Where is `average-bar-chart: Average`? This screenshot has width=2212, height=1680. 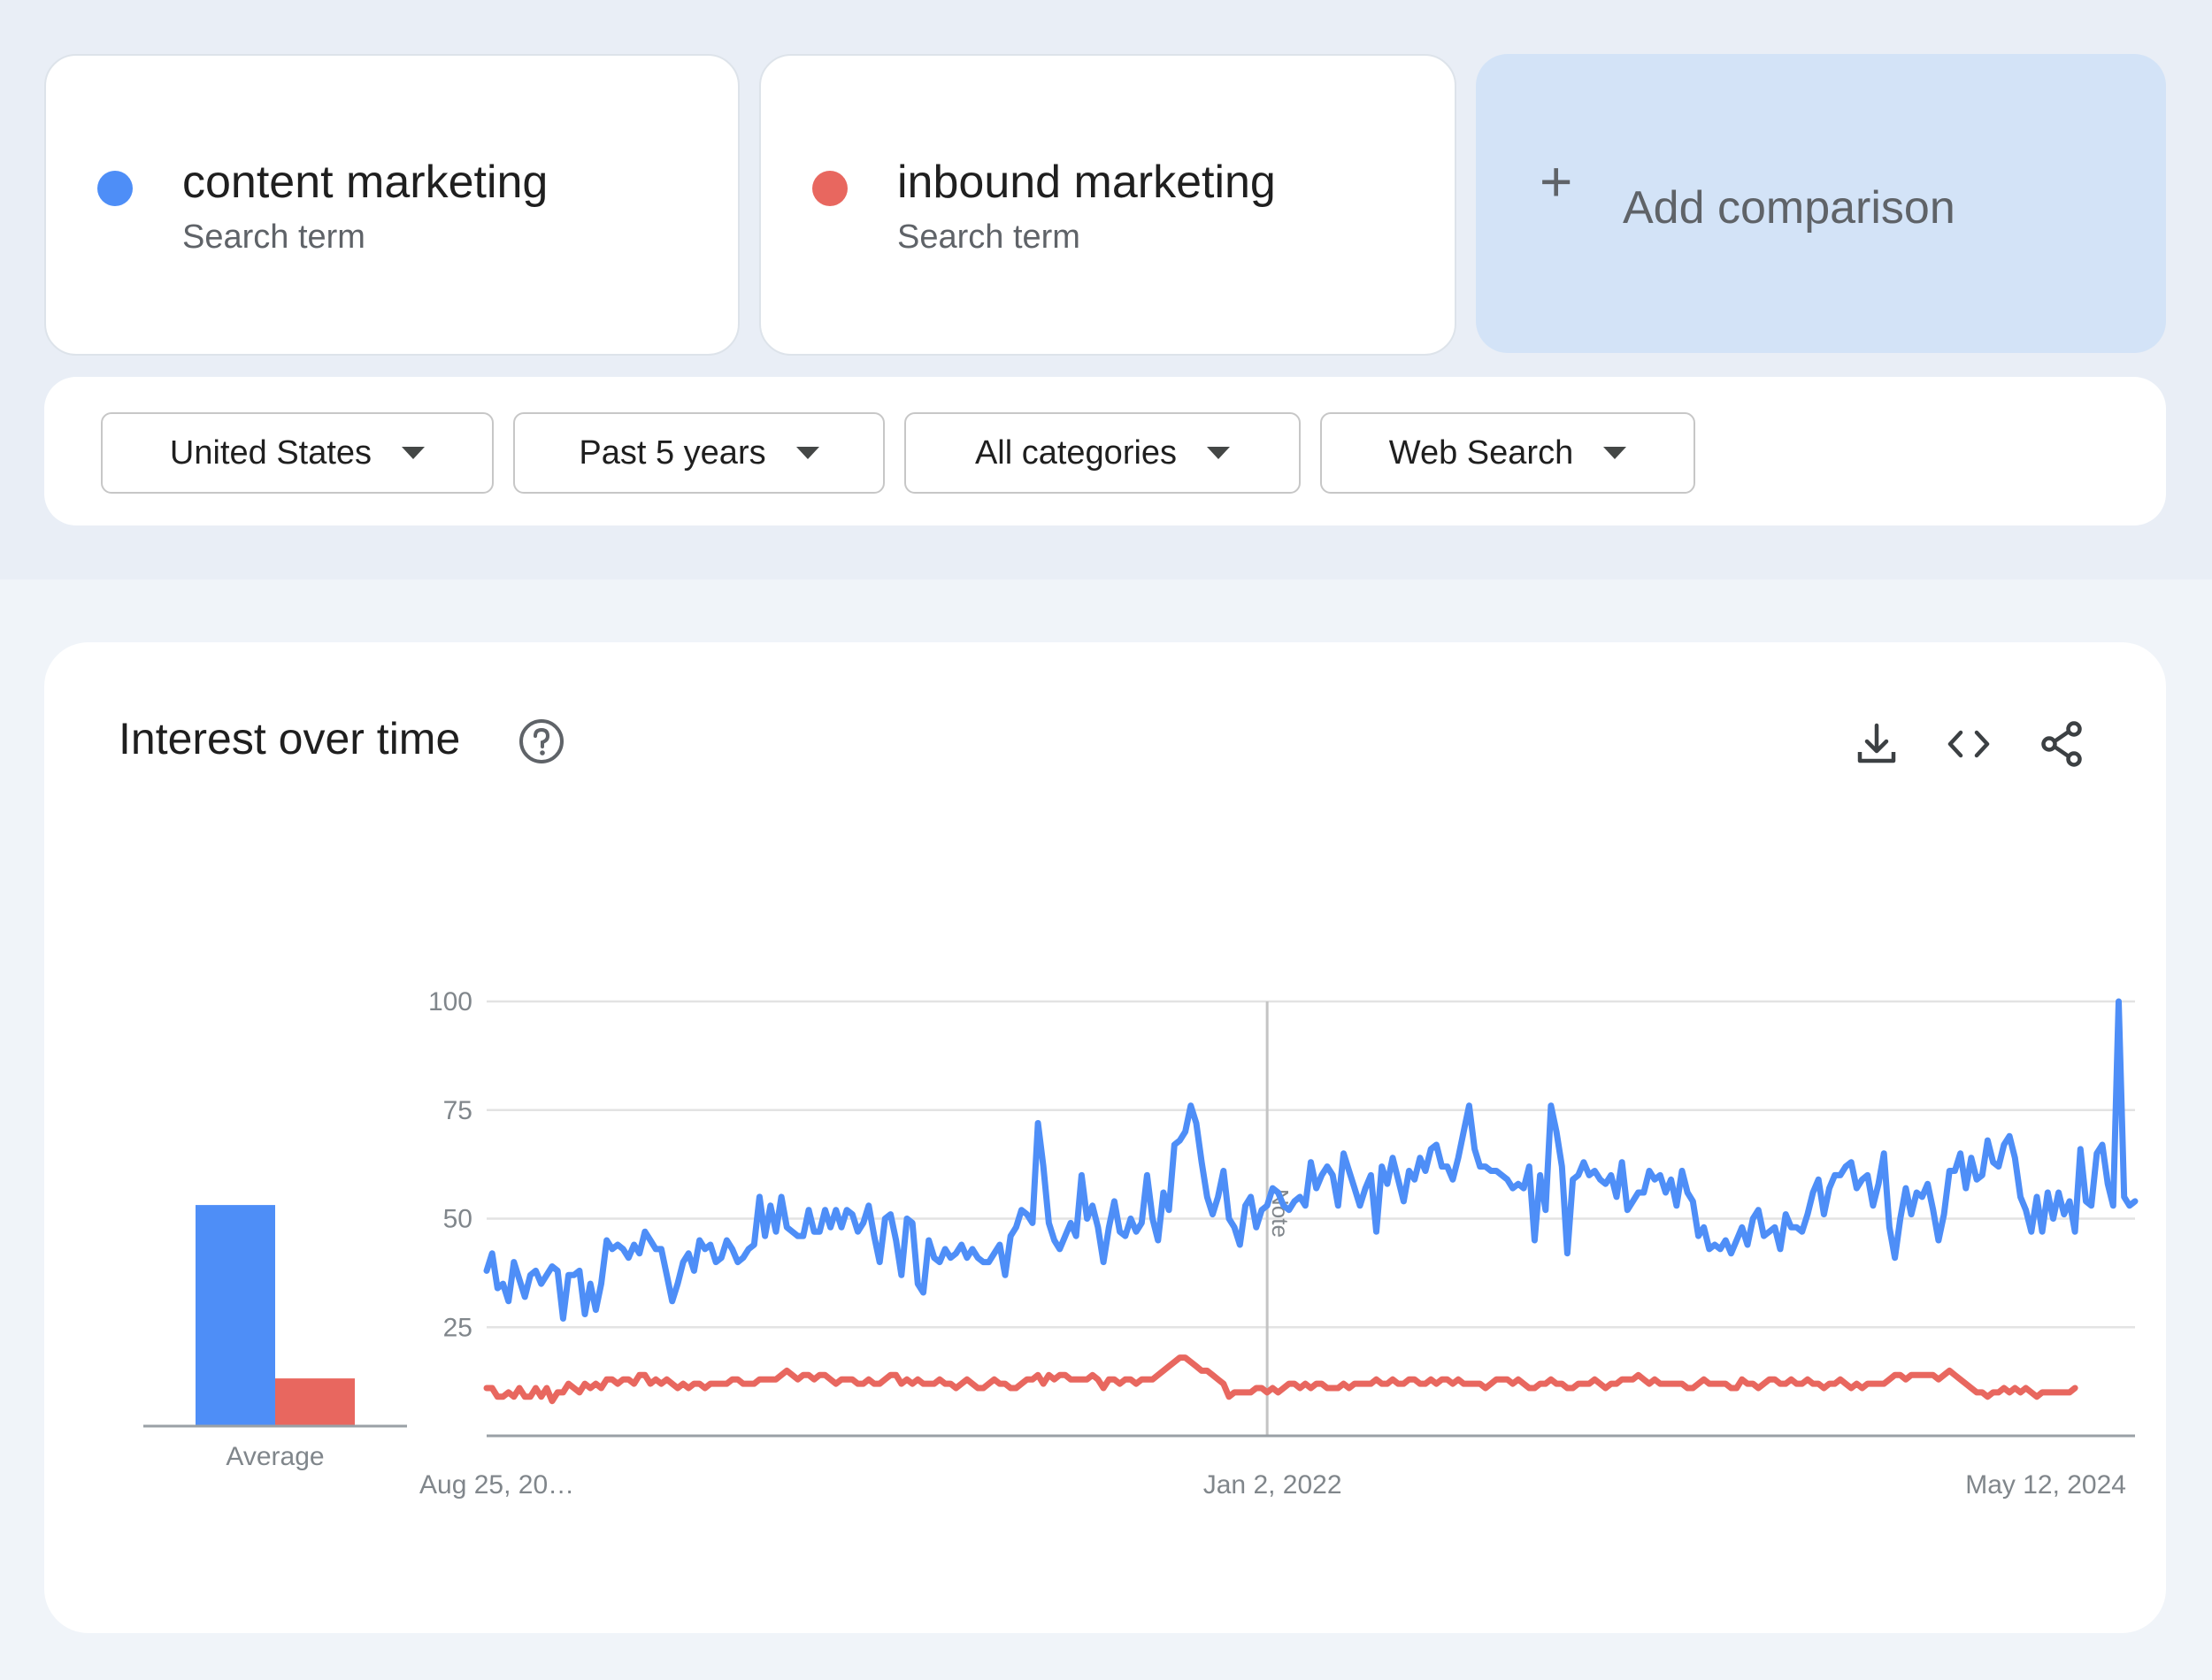
average-bar-chart: Average is located at coordinates (275, 1338).